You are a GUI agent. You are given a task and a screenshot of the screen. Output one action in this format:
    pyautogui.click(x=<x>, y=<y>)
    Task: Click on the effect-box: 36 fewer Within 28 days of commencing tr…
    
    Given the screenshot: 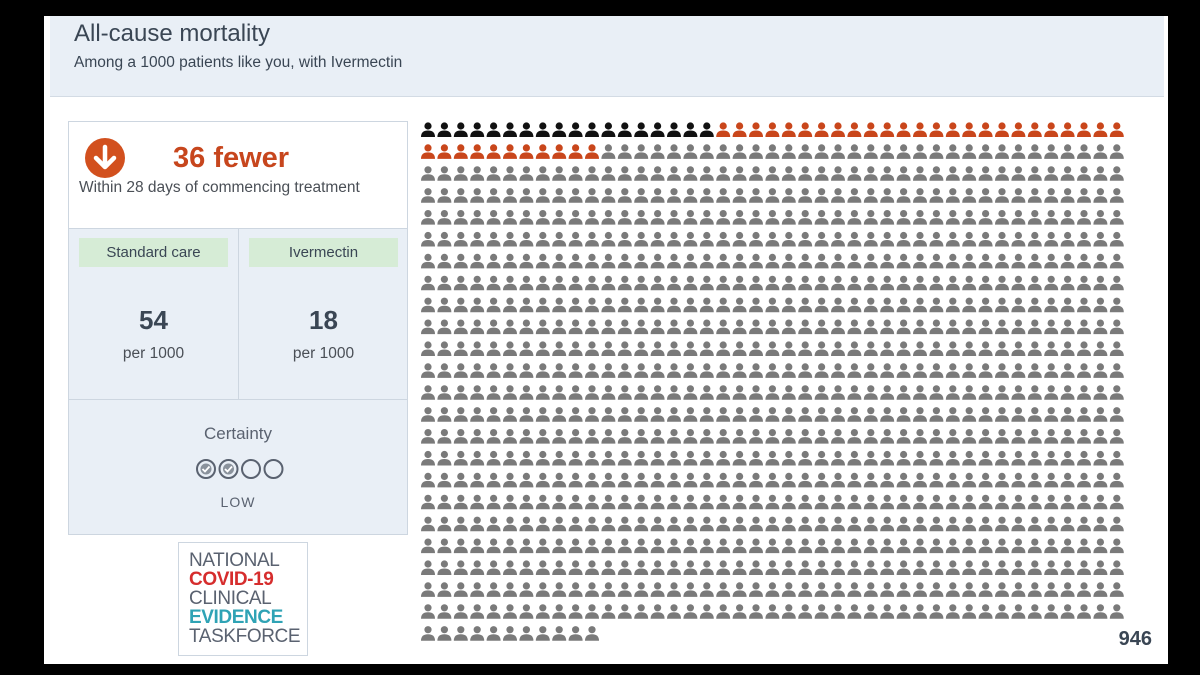 What is the action you would take?
    pyautogui.click(x=238, y=175)
    